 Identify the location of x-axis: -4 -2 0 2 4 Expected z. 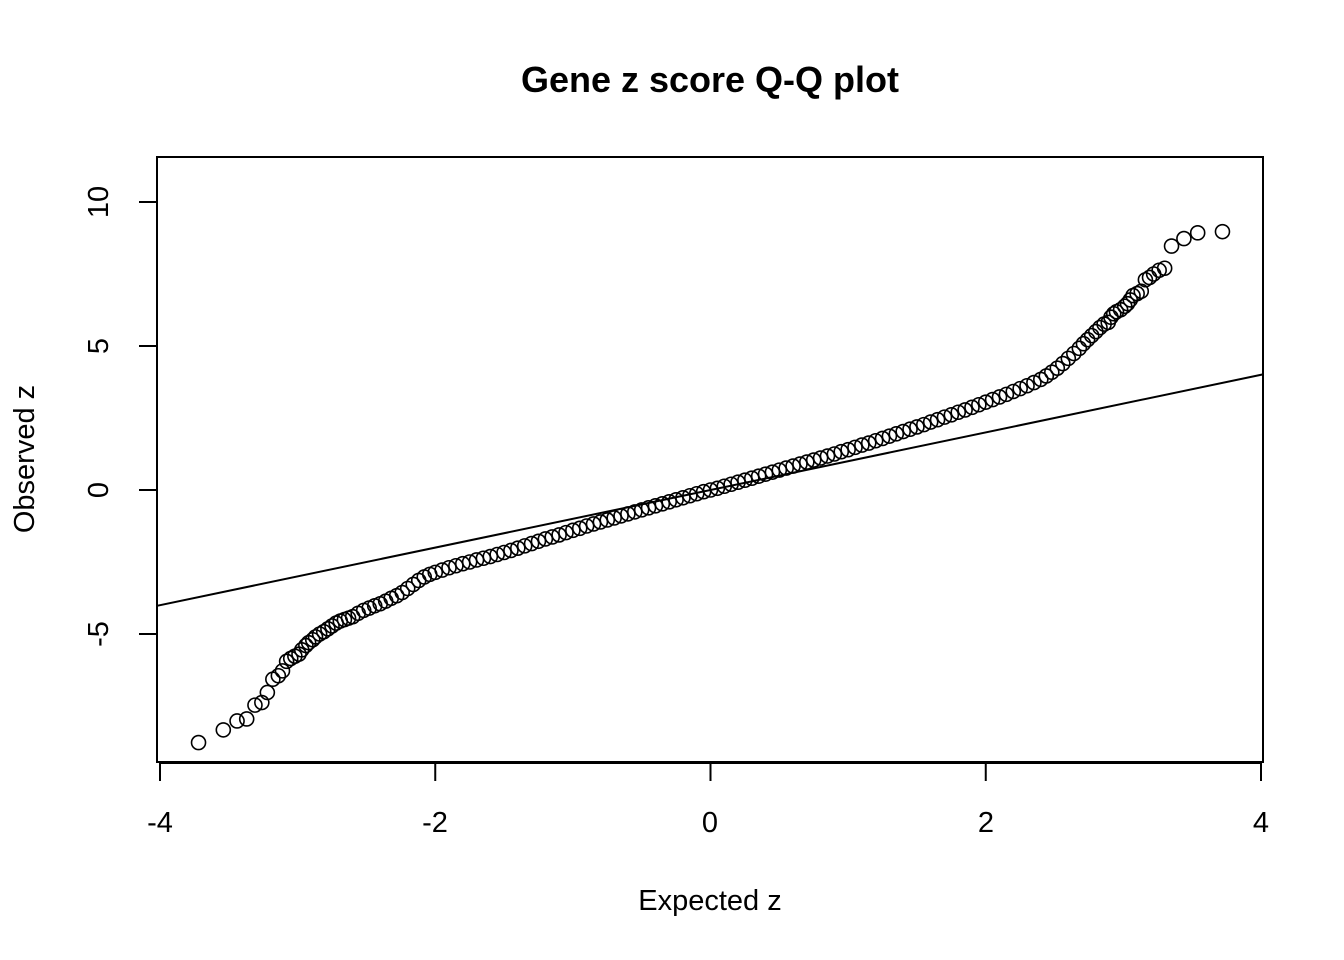
(708, 839).